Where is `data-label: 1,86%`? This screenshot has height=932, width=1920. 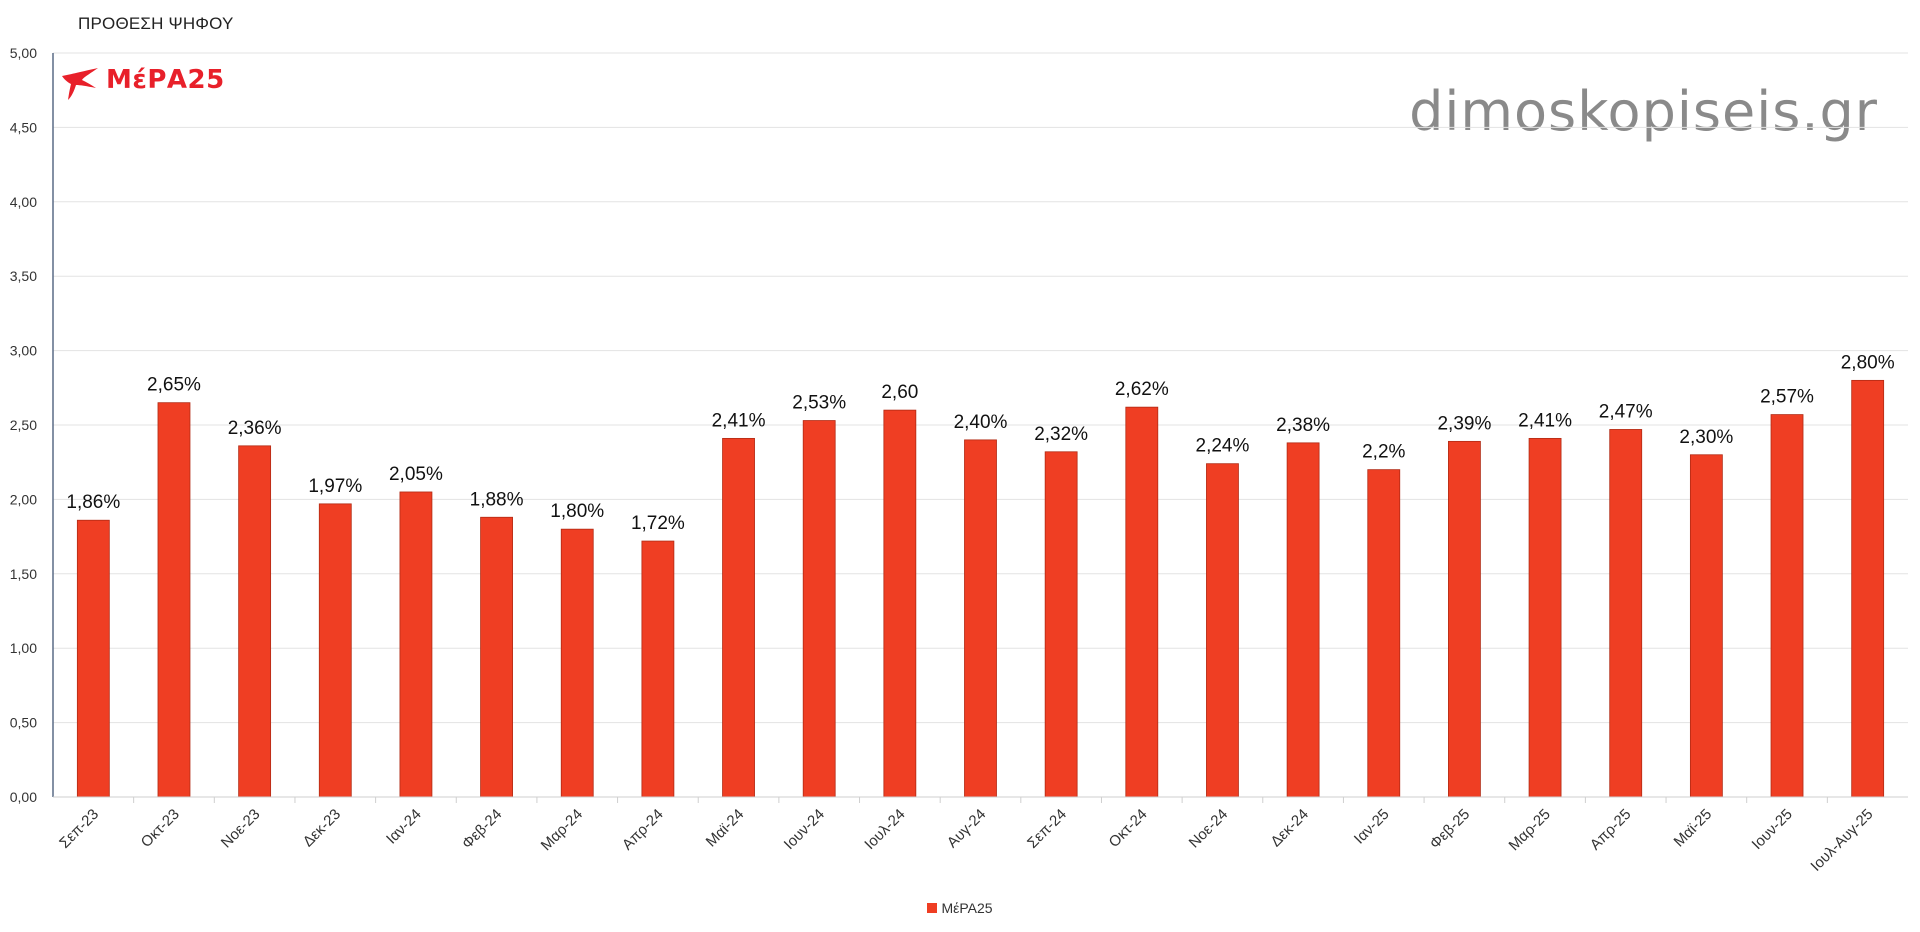 data-label: 1,86% is located at coordinates (93, 502).